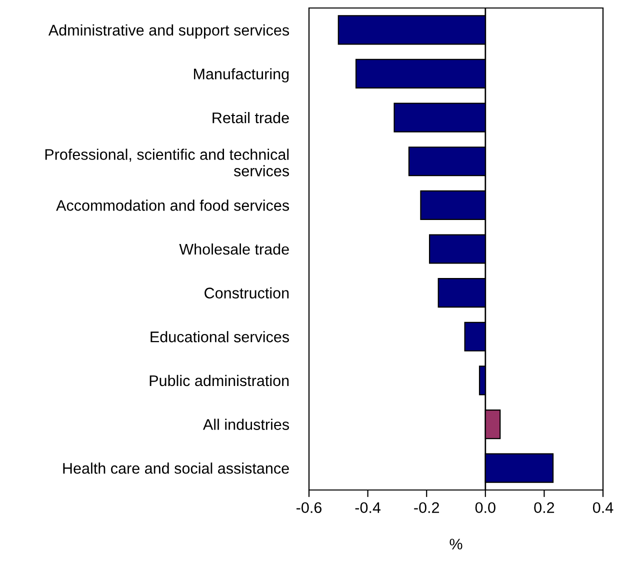 This screenshot has height=561, width=624. I want to click on y-tick-label: All industries, so click(246, 424).